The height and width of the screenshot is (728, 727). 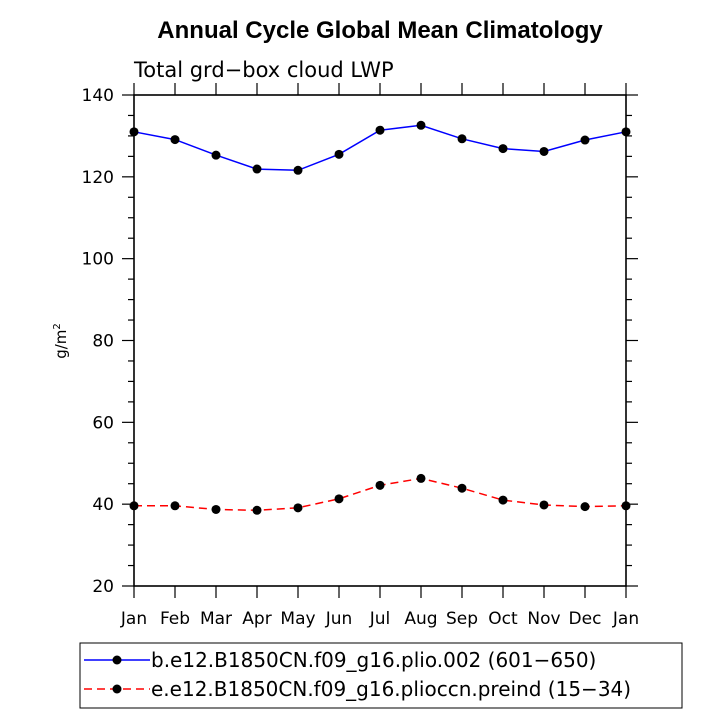 I want to click on x-tick-label: Jul, so click(x=380, y=619).